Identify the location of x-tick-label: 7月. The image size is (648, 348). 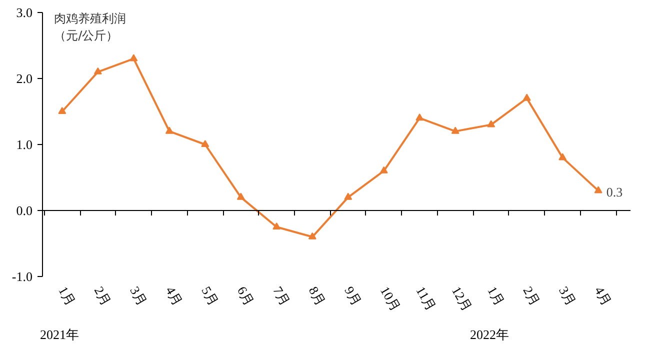
(281, 296).